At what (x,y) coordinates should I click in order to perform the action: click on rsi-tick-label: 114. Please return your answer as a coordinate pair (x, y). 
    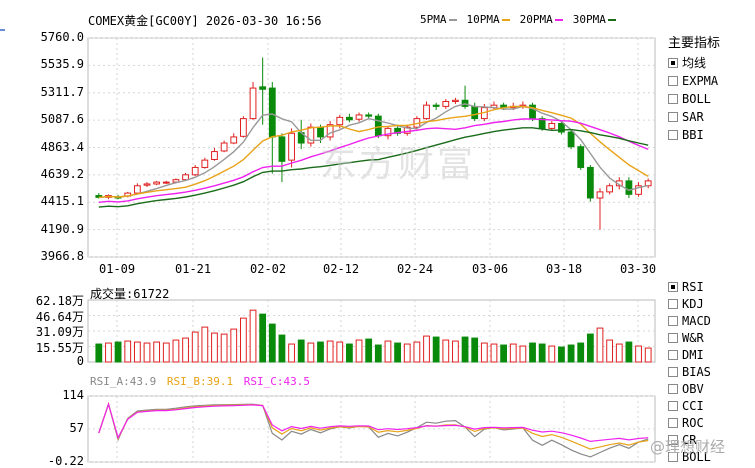
    Looking at the image, I should click on (73, 395).